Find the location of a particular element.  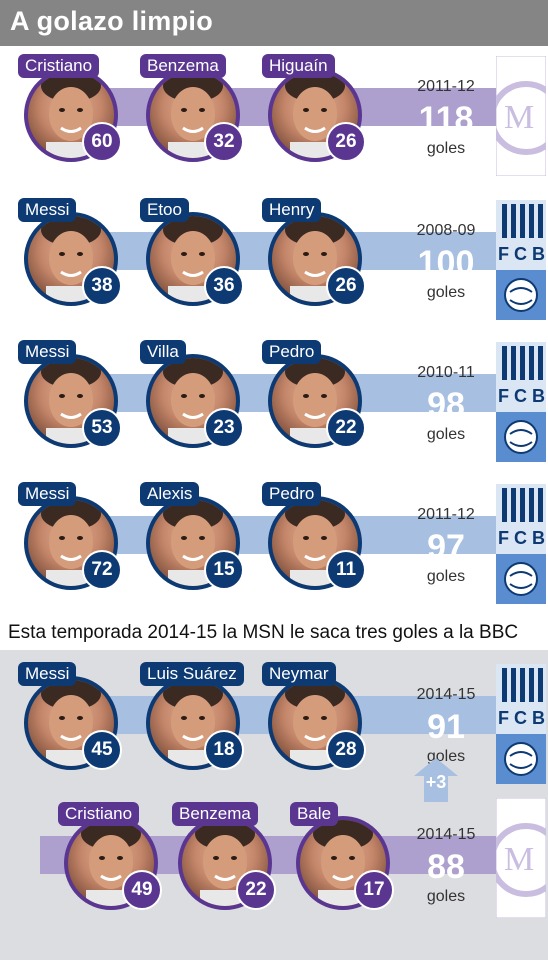

player-card: Pedro 11 is located at coordinates (315, 539).